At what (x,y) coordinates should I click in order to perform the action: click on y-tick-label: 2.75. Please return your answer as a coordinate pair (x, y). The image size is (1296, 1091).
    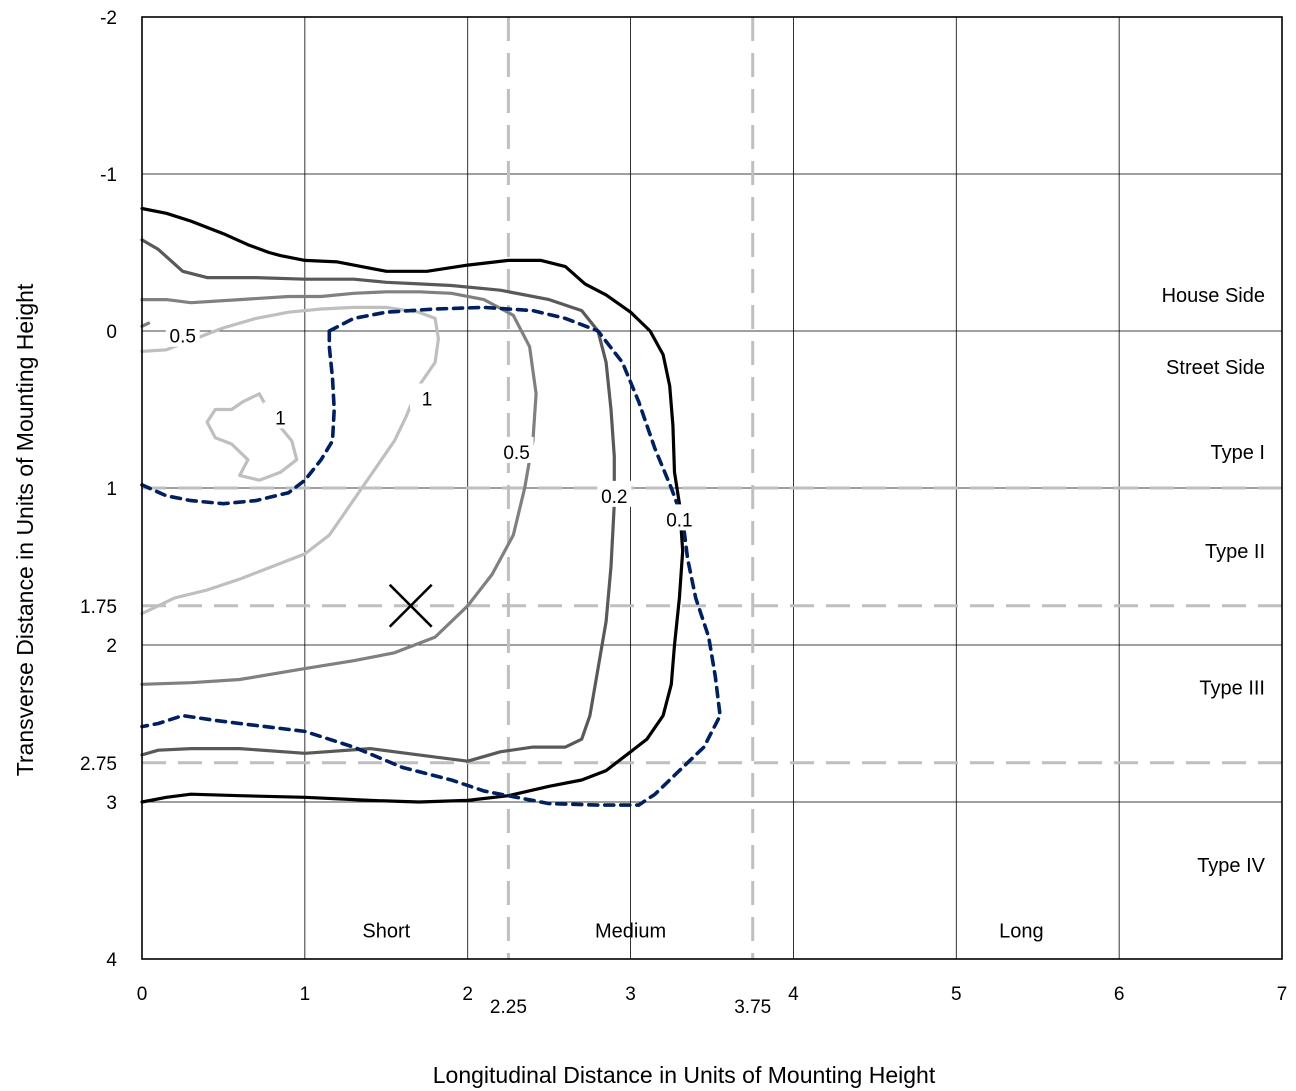
    Looking at the image, I should click on (98, 764).